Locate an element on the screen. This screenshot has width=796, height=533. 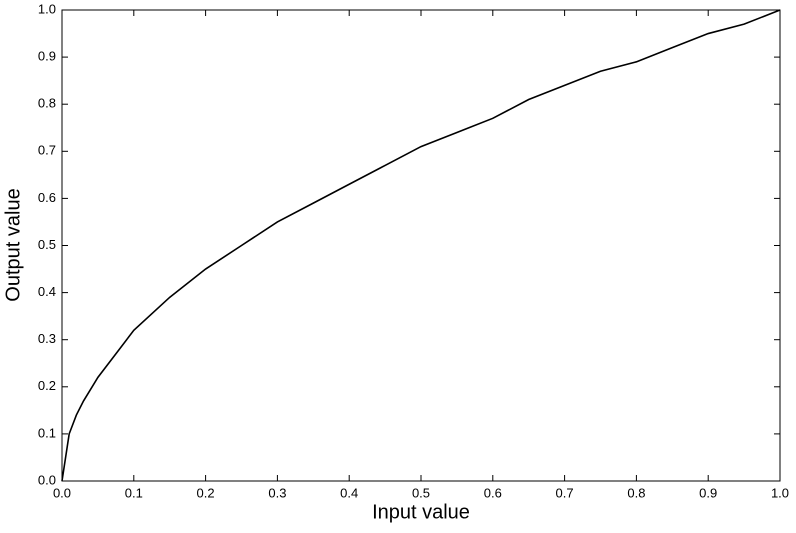
x-tick-label: 0.2 is located at coordinates (206, 492).